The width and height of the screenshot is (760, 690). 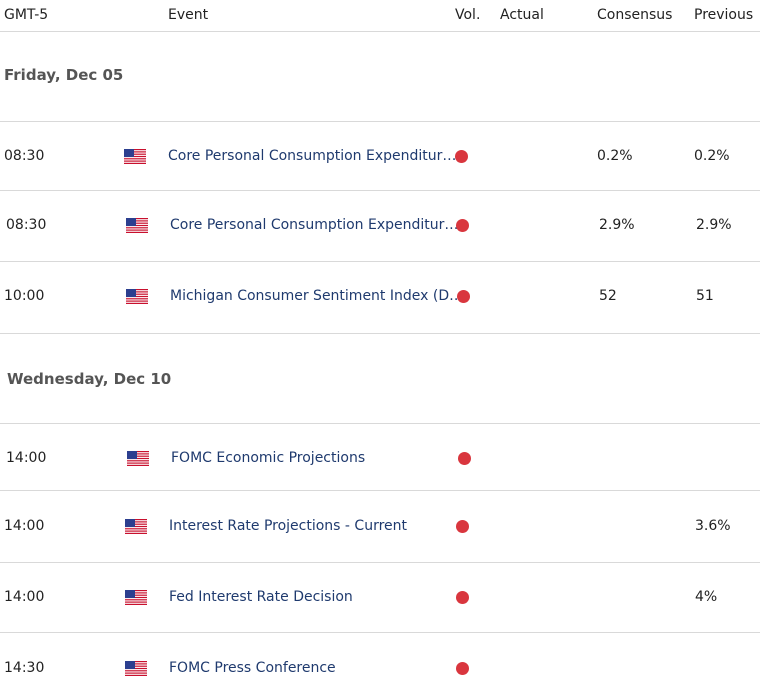 I want to click on event-name-link: FOMC Press Conference, so click(x=252, y=668).